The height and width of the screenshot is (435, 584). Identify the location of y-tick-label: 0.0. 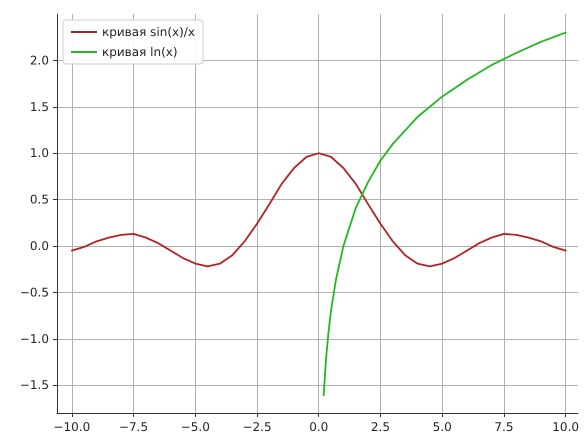
(39, 245).